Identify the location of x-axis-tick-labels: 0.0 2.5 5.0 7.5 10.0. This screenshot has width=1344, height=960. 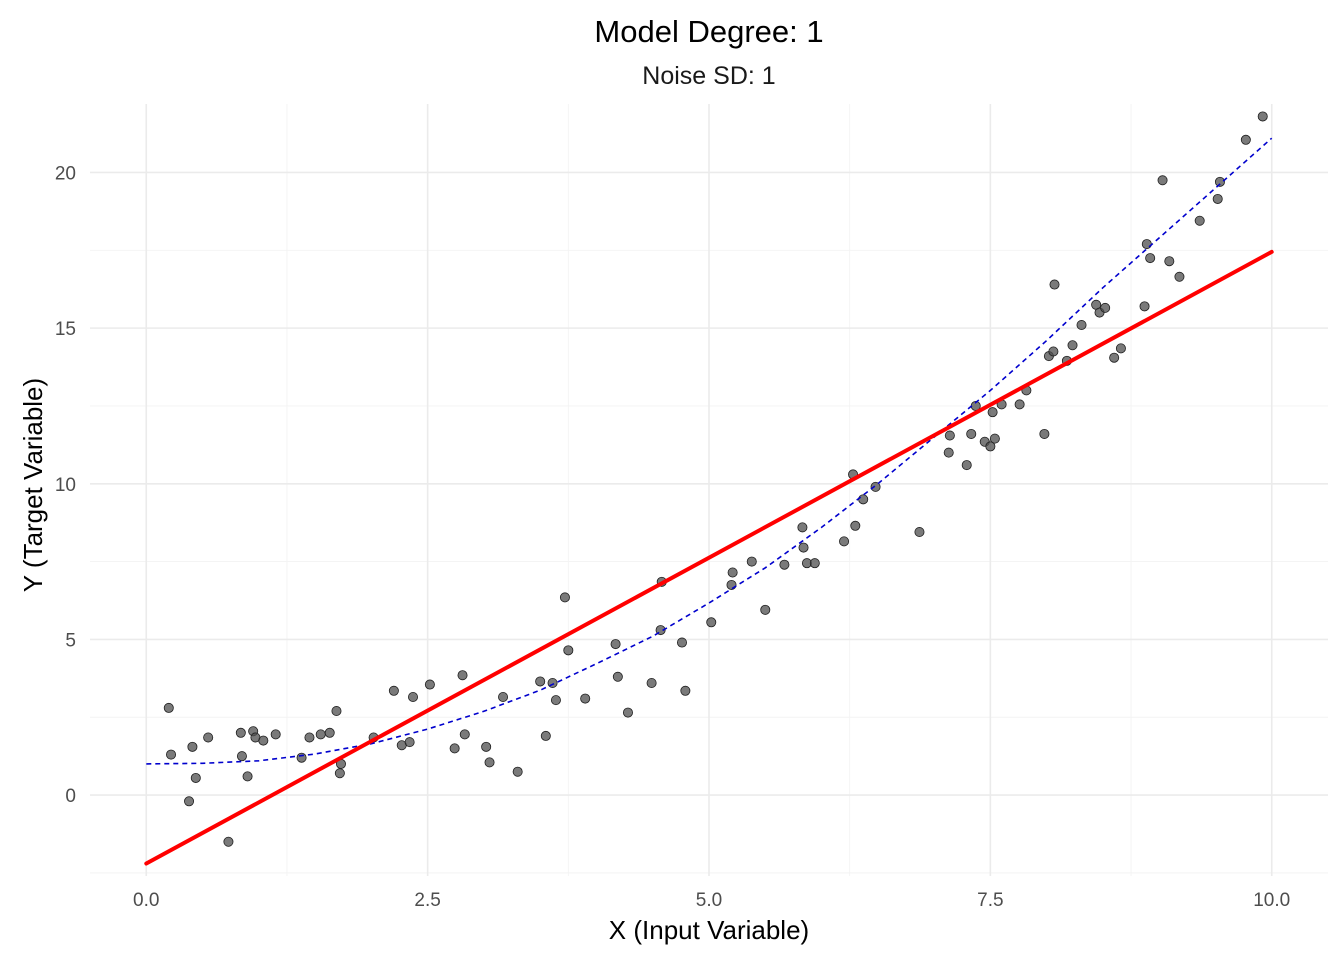
(711, 900).